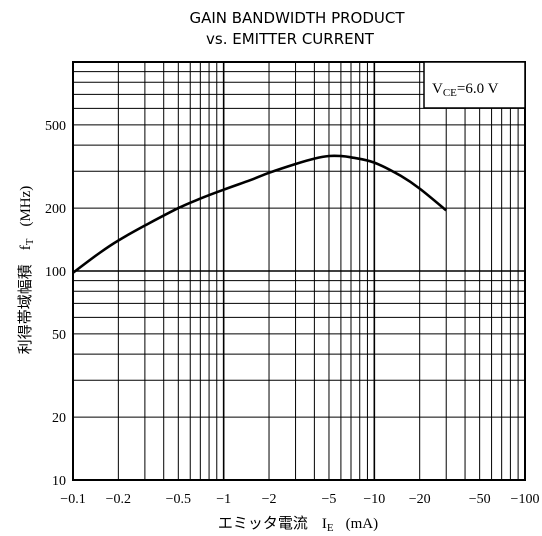 This screenshot has height=536, width=542. Describe the element at coordinates (118, 499) in the screenshot. I see `x-tick-label: −0.2` at that location.